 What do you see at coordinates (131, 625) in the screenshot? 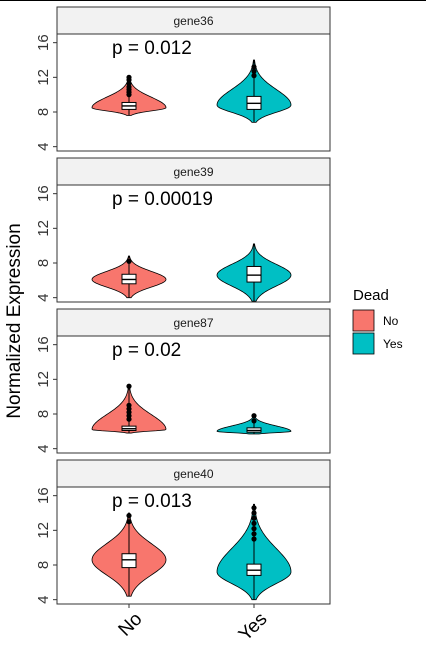
I see `x-tick-label: No` at bounding box center [131, 625].